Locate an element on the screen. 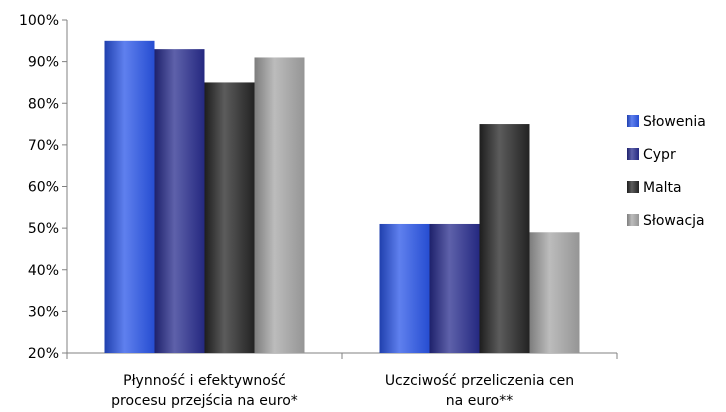 The height and width of the screenshot is (412, 726). legend-label: Cypr is located at coordinates (659, 155).